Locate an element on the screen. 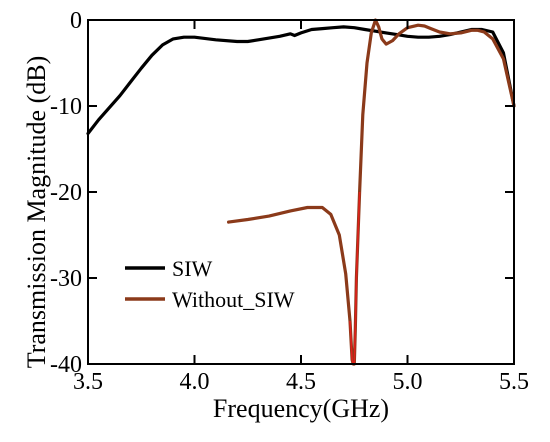 The height and width of the screenshot is (442, 550). x-tick-label: 4.0 is located at coordinates (195, 382).